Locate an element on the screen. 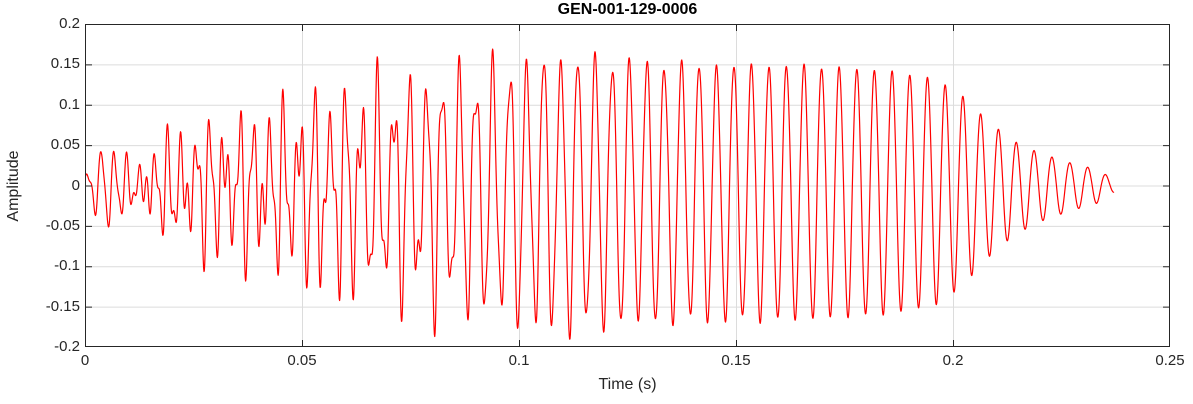 The image size is (1193, 404). y-tick-label: 0.2 is located at coordinates (69, 23).